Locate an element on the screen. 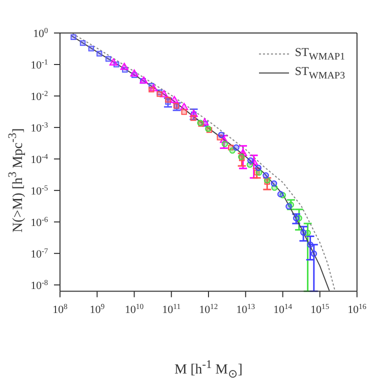  y-tick-label: 10$^{-6}$ is located at coordinates (39, 221).